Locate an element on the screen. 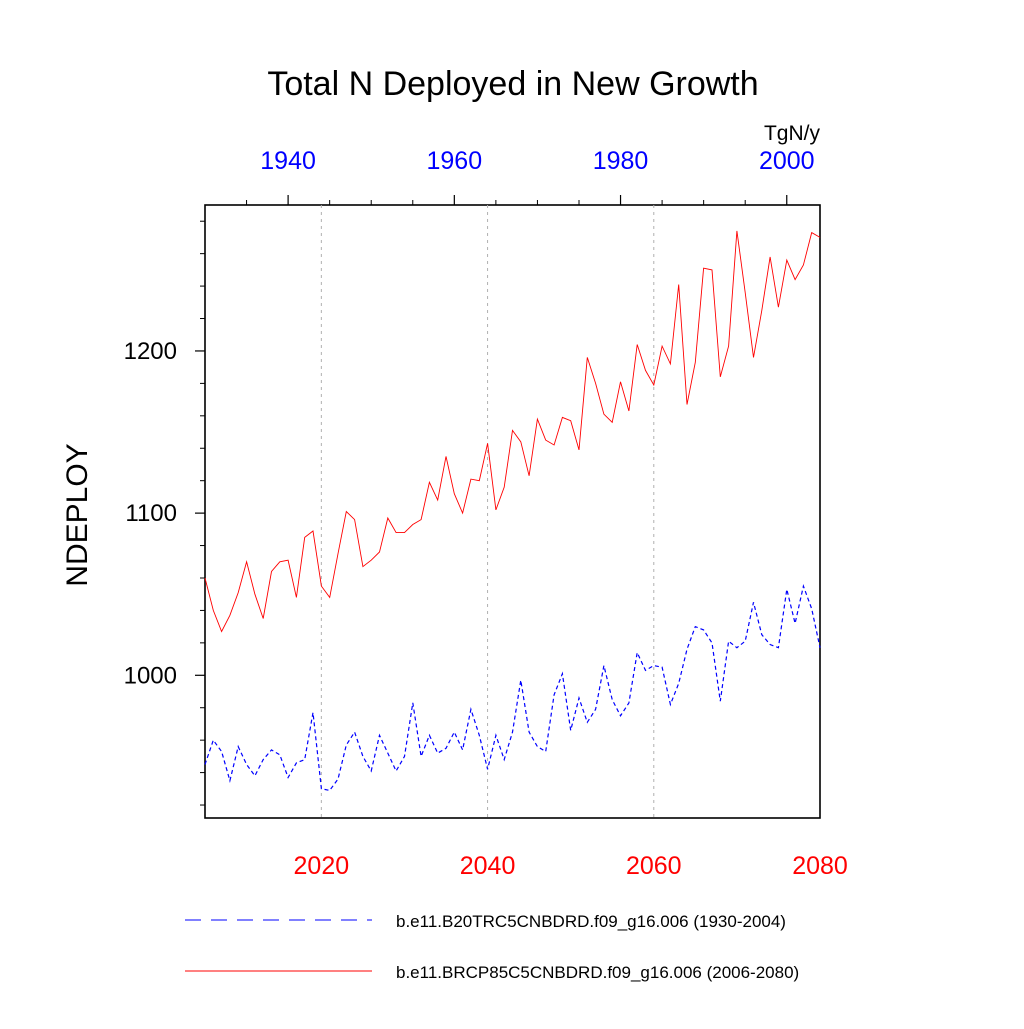 Image resolution: width=1024 pixels, height=1029 pixels. top-tick-label-1960: 1960 is located at coordinates (455, 161).